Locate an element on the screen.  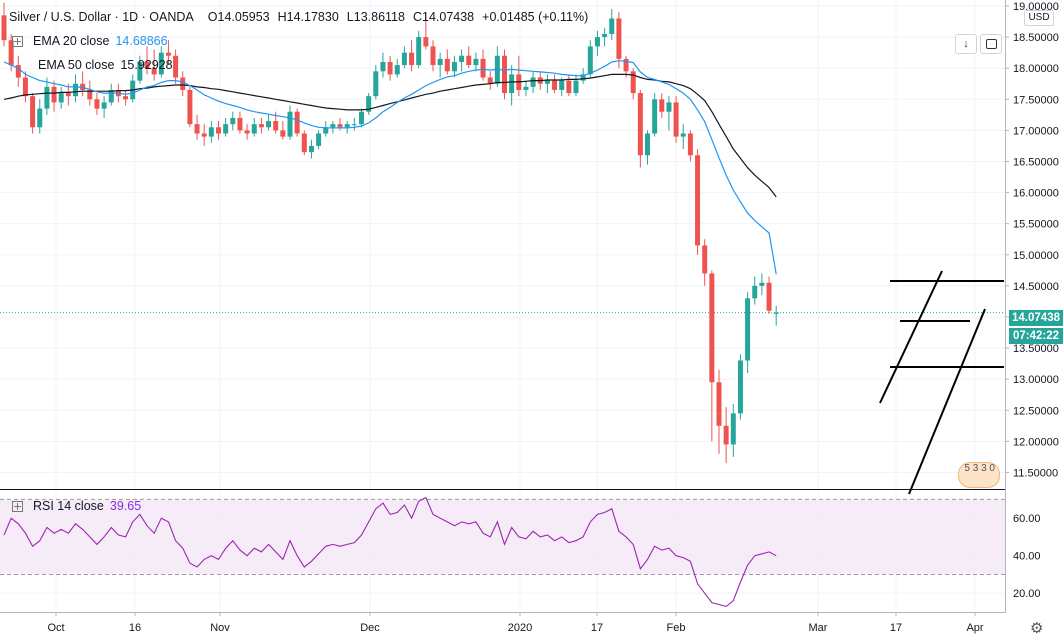
drawings is located at coordinates (941, 382).